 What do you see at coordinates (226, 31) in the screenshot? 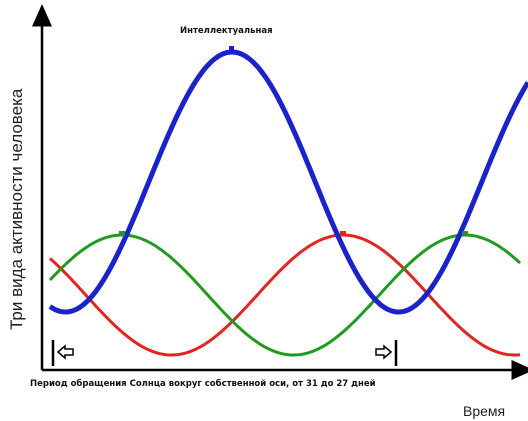
I see `title: Интеллектуальная` at bounding box center [226, 31].